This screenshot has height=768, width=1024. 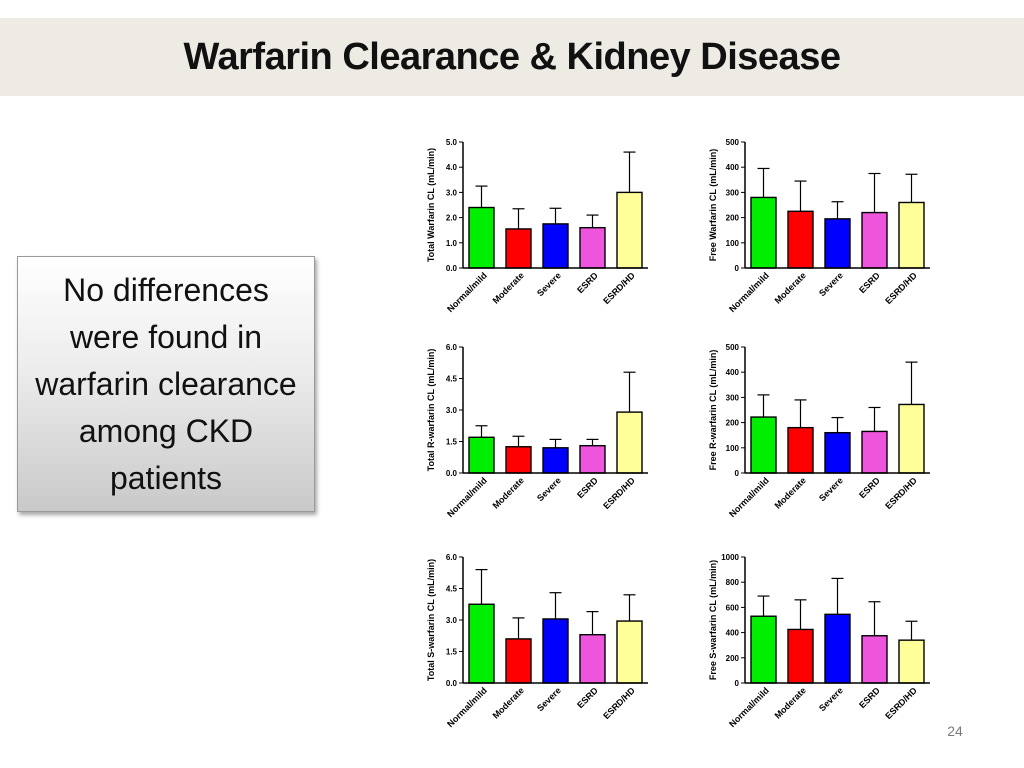 I want to click on y-tick-label: 1000, so click(x=730, y=557).